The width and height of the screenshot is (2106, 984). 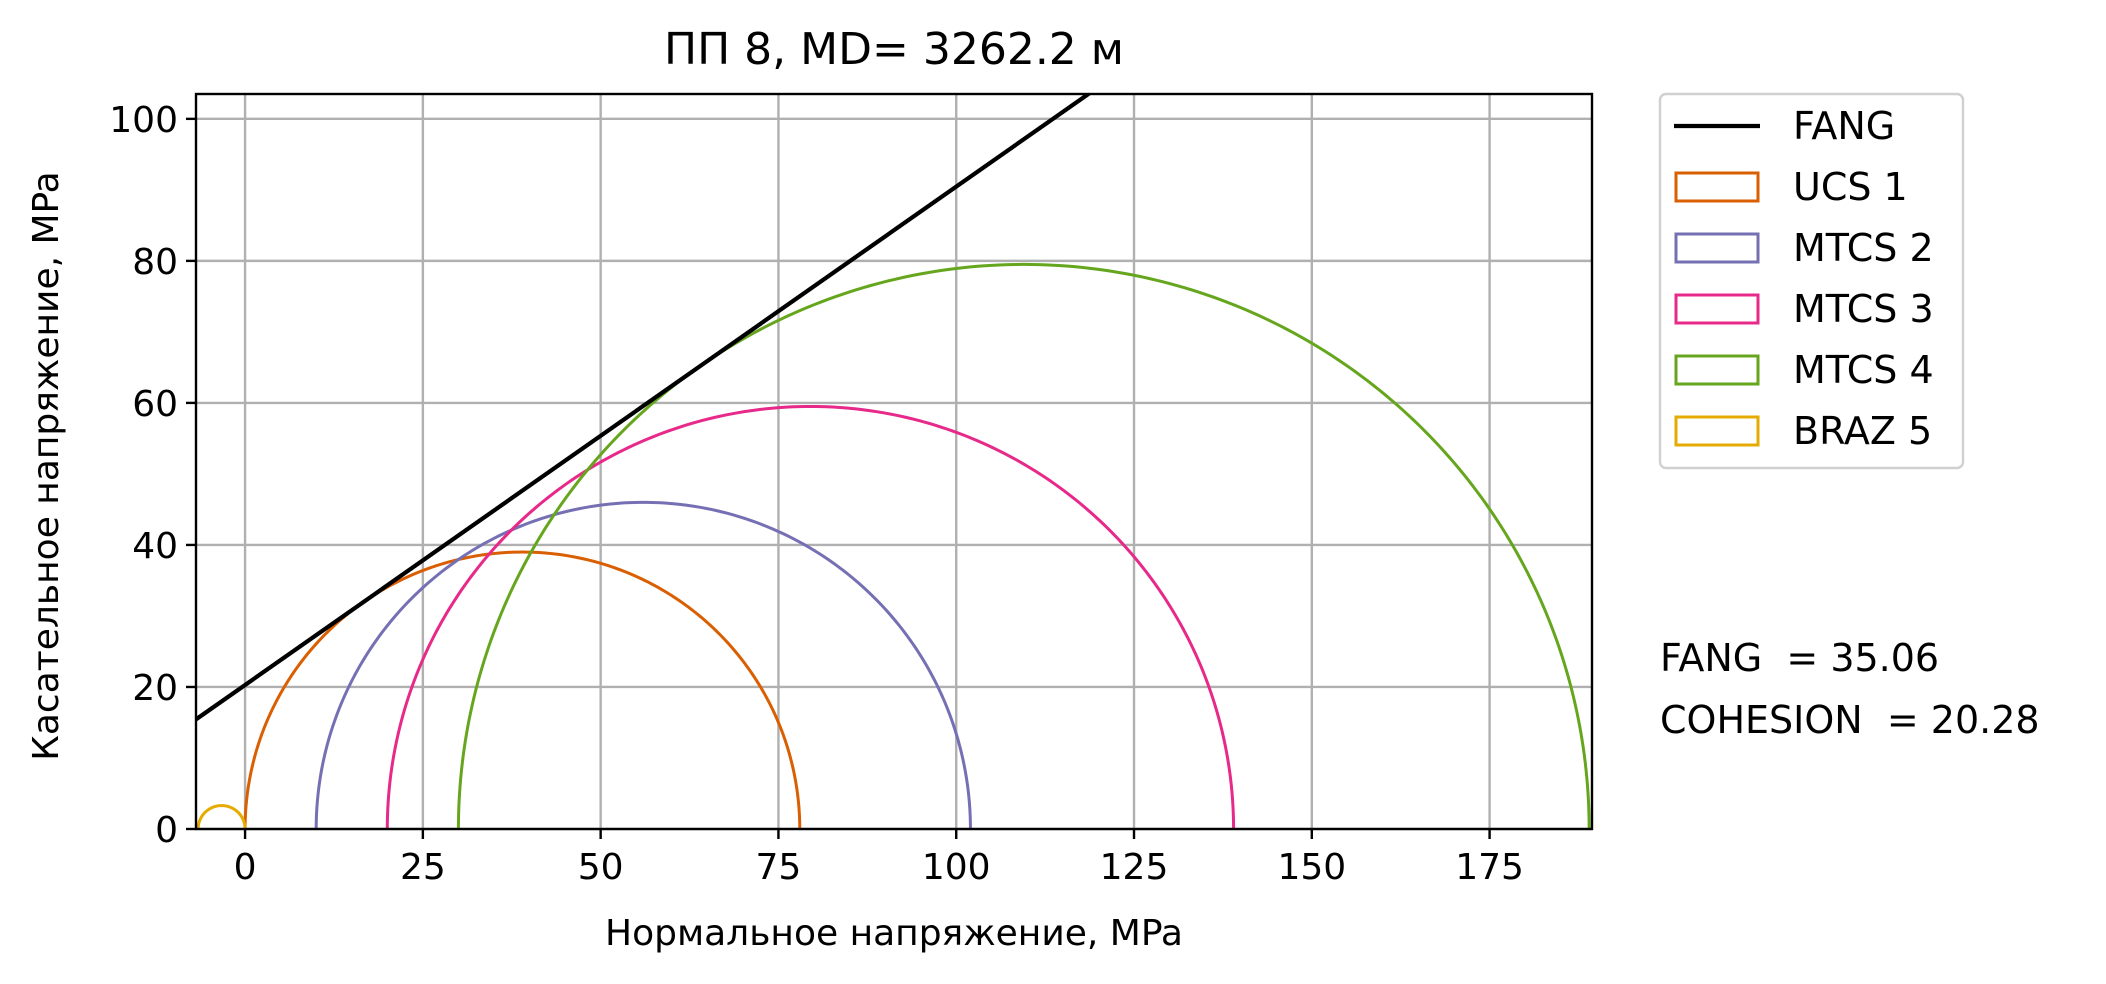 What do you see at coordinates (894, 933) in the screenshot?
I see `x-axis-label: Нормальное напряжение, MPa` at bounding box center [894, 933].